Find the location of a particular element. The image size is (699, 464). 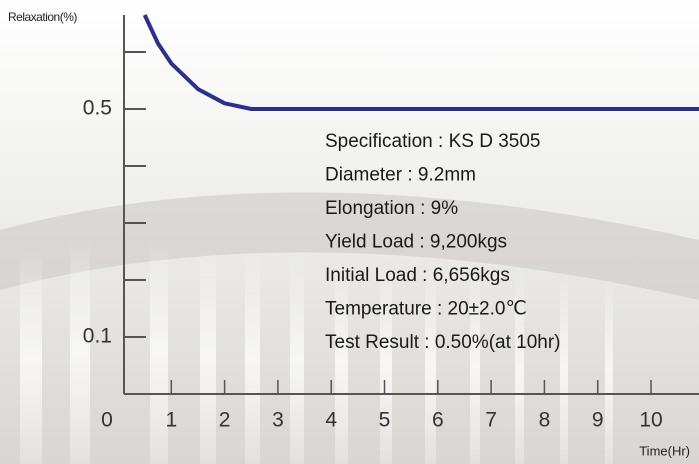

spec-note: Specification : KS D 3505 is located at coordinates (432, 141).